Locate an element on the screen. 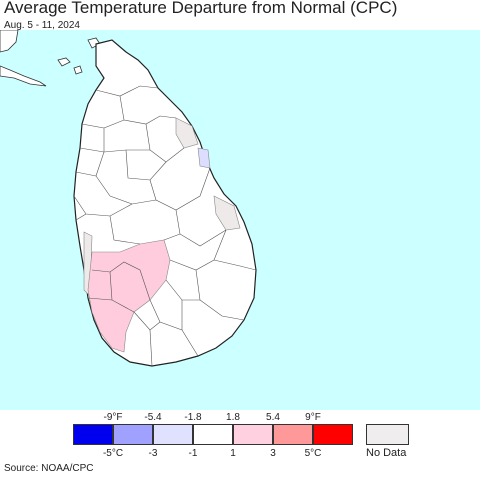 The height and width of the screenshot is (480, 480). legend-f-tick: 9°F is located at coordinates (313, 417).